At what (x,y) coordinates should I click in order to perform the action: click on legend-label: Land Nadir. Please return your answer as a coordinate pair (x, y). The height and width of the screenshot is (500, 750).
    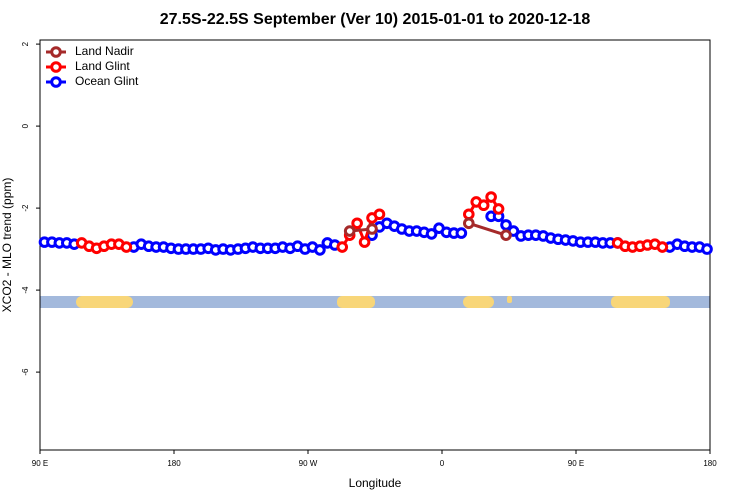
    Looking at the image, I should click on (104, 51).